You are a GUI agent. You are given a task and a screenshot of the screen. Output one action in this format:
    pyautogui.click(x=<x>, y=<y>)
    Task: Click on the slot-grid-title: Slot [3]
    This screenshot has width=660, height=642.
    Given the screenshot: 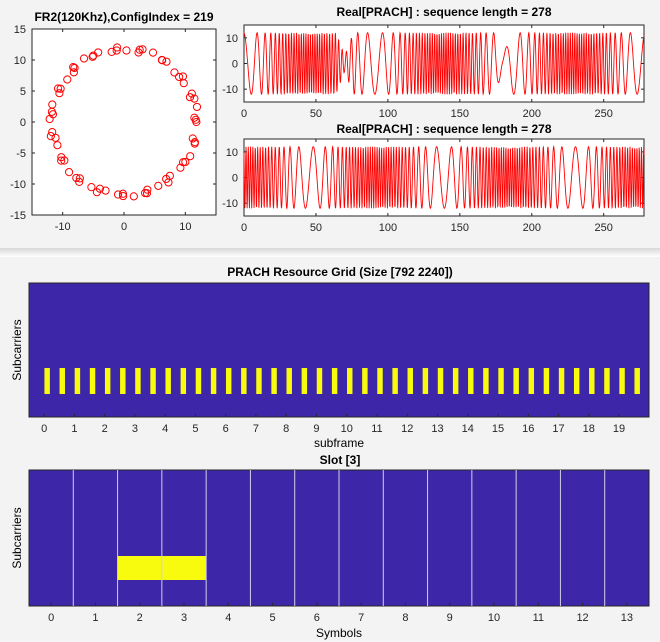 What is the action you would take?
    pyautogui.click(x=340, y=460)
    